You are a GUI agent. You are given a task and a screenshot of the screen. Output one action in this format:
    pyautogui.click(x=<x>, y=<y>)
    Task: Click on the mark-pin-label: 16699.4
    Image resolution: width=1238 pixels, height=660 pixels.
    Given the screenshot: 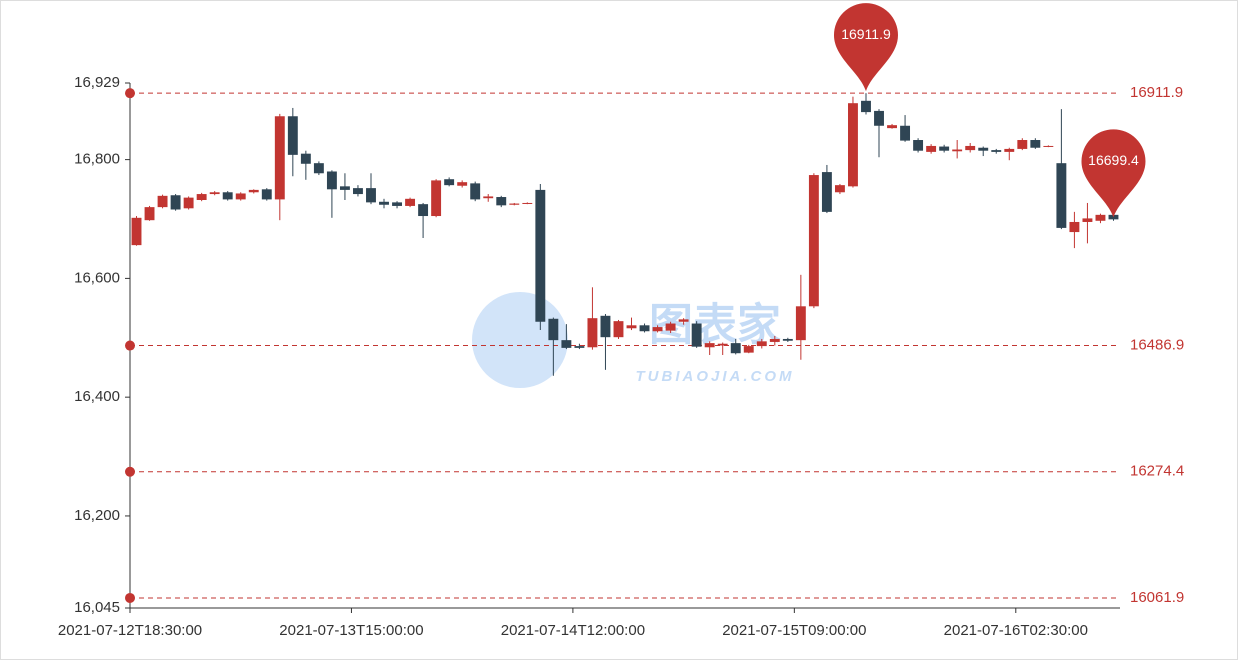 What is the action you would take?
    pyautogui.click(x=1113, y=160)
    